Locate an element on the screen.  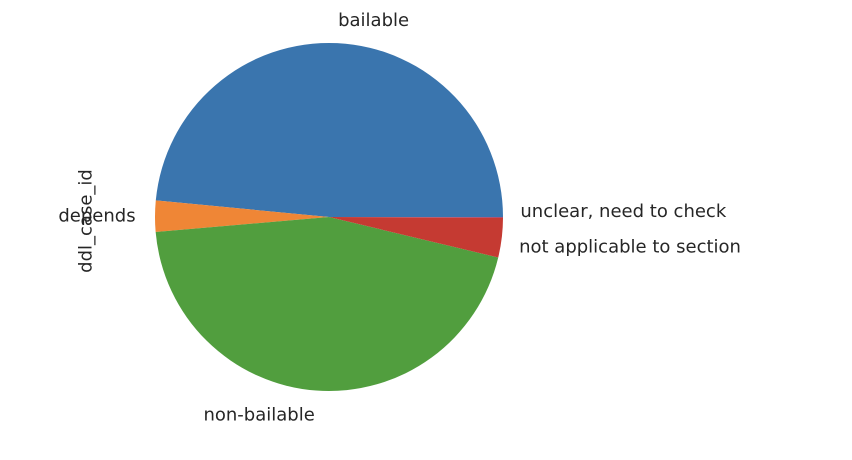
pie-label-unclear-need-to-check: unclear, need to check is located at coordinates (623, 211).